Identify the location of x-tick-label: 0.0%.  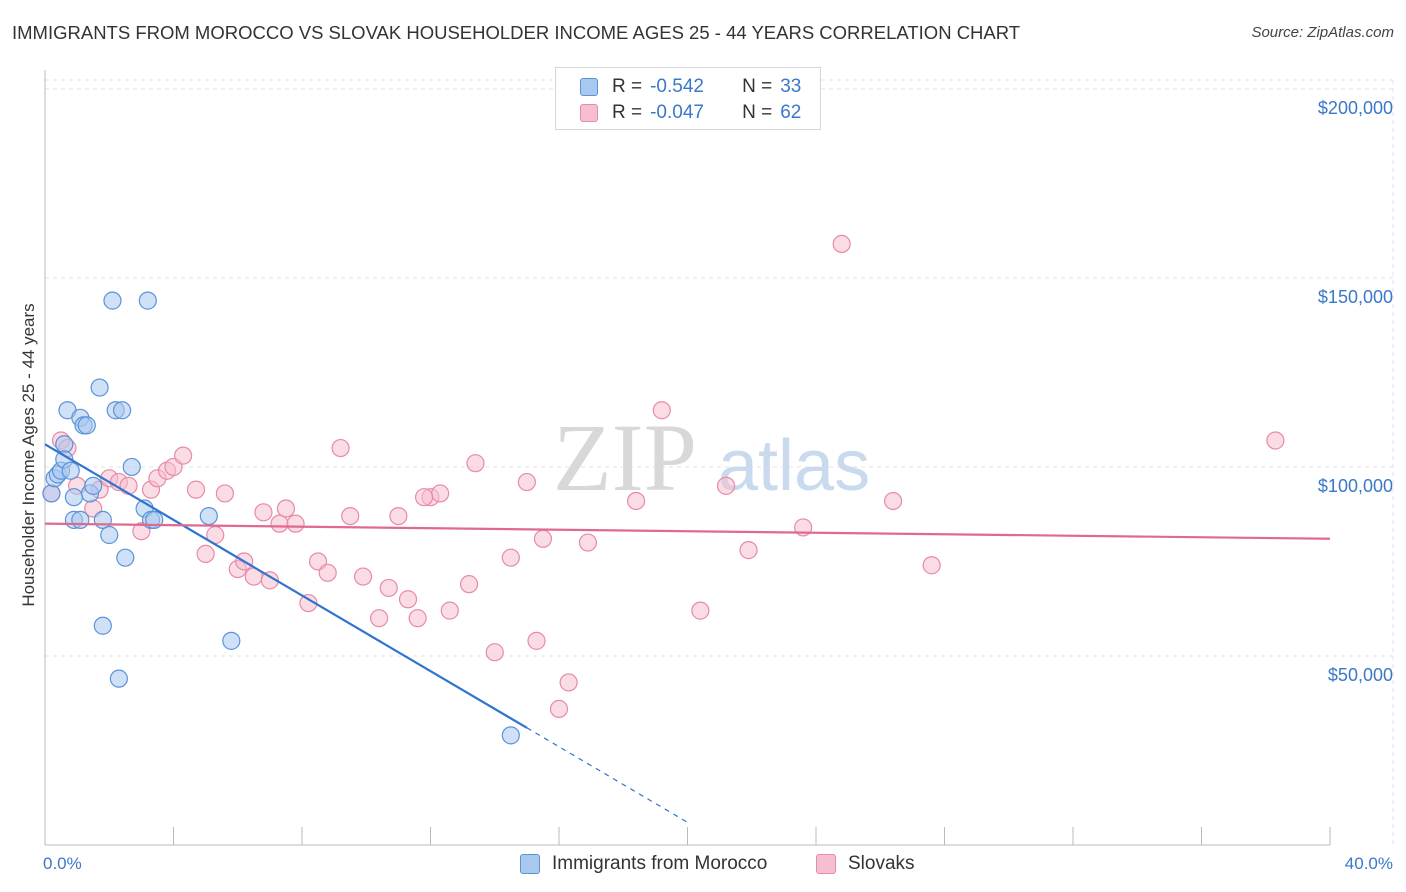
(62, 863).